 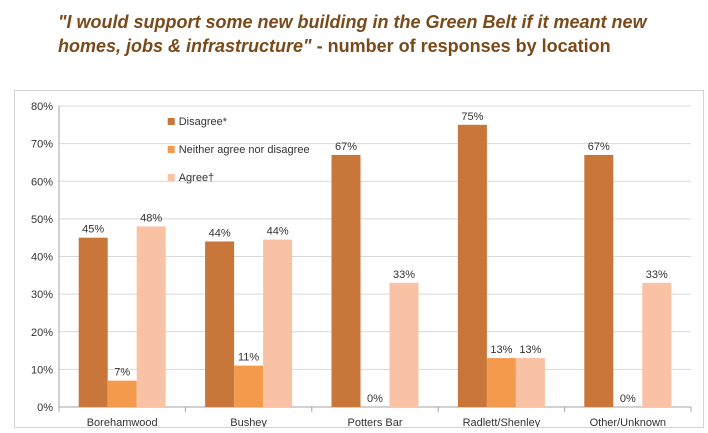 What do you see at coordinates (93, 230) in the screenshot?
I see `data-label: 45%` at bounding box center [93, 230].